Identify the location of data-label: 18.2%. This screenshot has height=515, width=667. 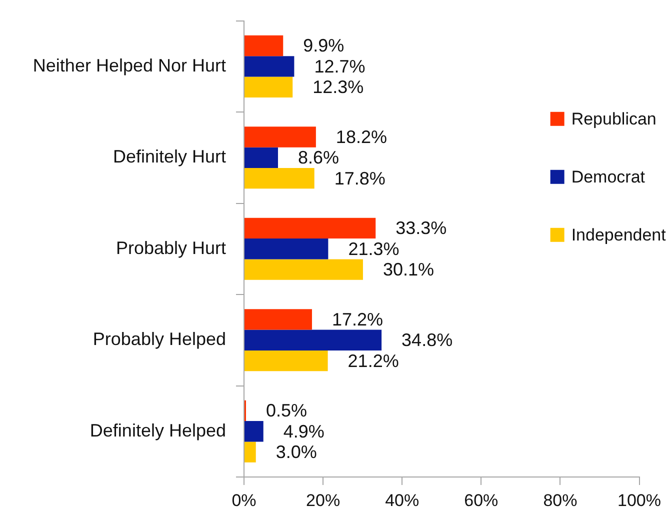
(361, 136).